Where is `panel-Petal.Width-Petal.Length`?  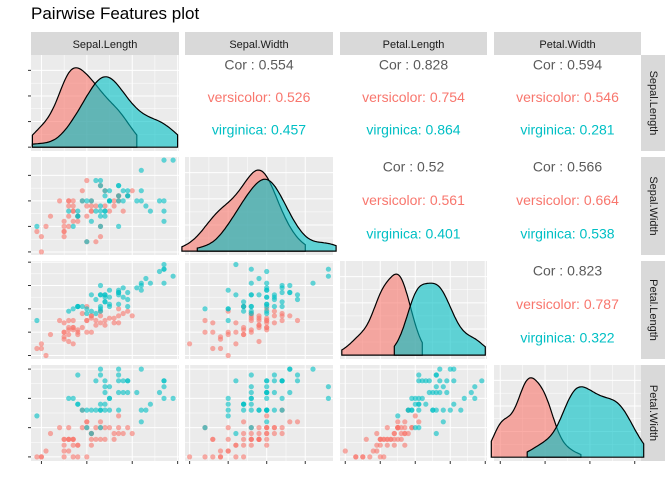 panel-Petal.Width-Petal.Length is located at coordinates (413, 413).